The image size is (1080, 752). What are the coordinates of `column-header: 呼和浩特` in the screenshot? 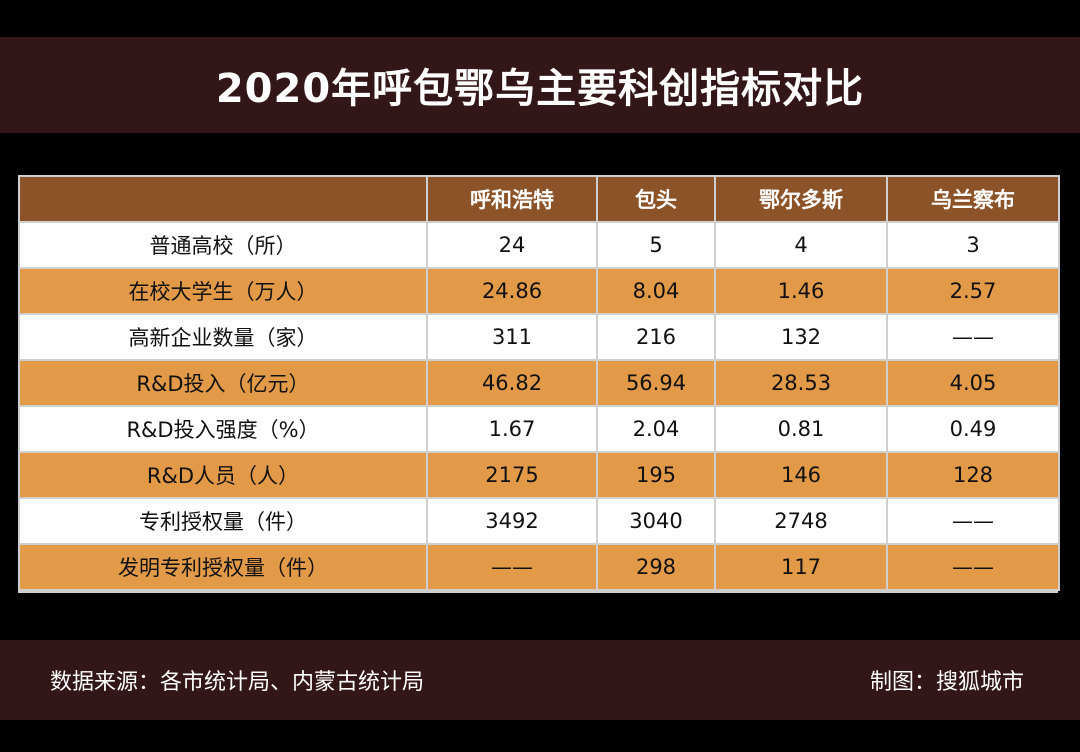 It's located at (512, 199).